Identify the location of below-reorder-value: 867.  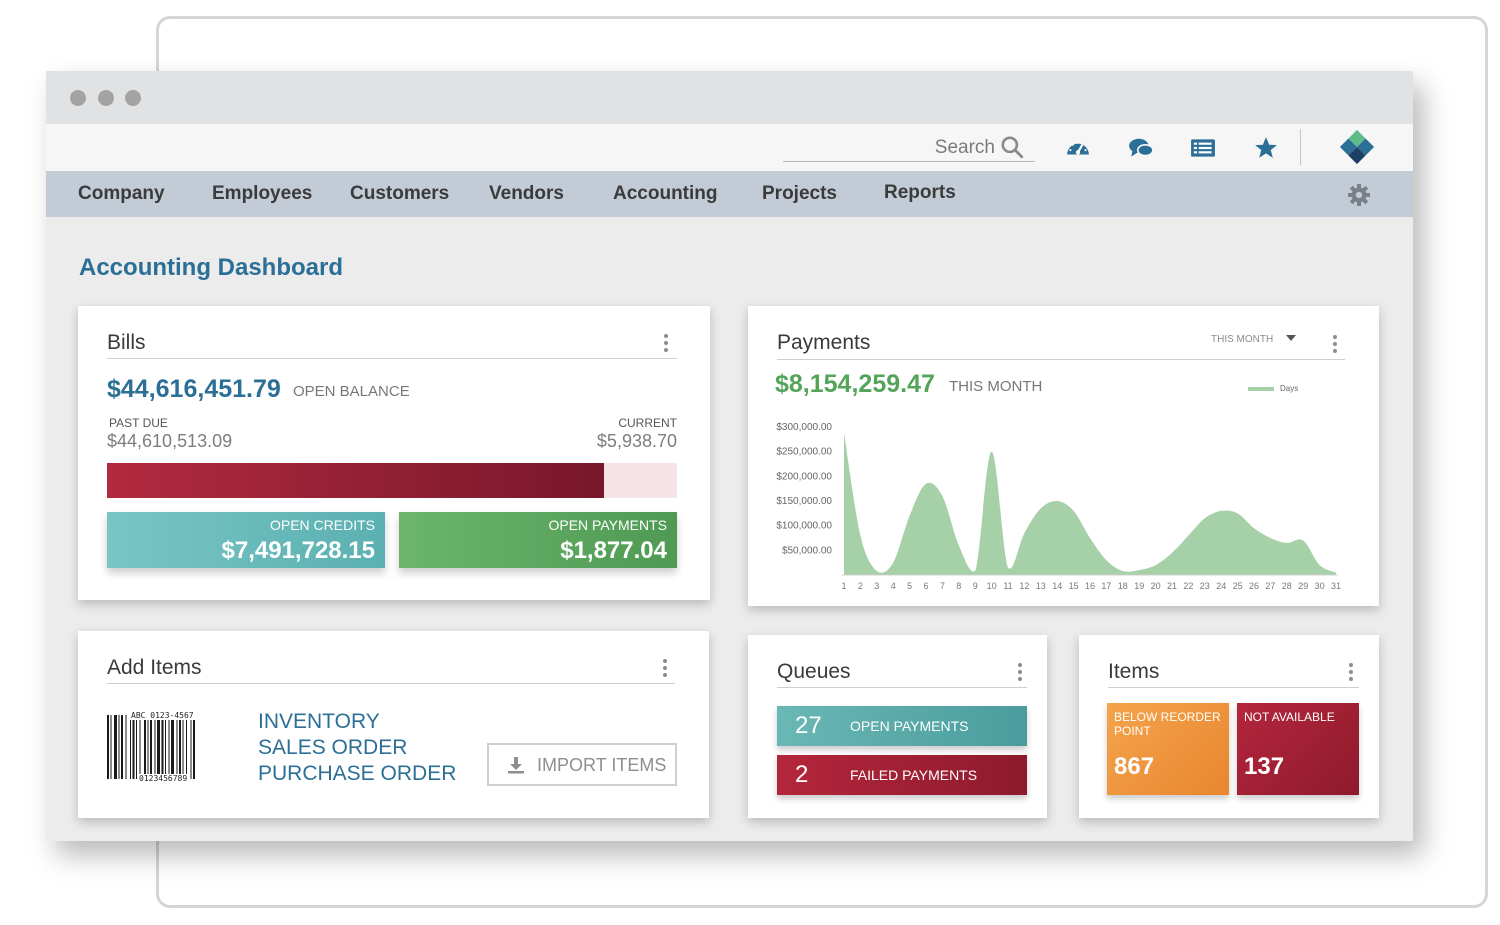
(1134, 766).